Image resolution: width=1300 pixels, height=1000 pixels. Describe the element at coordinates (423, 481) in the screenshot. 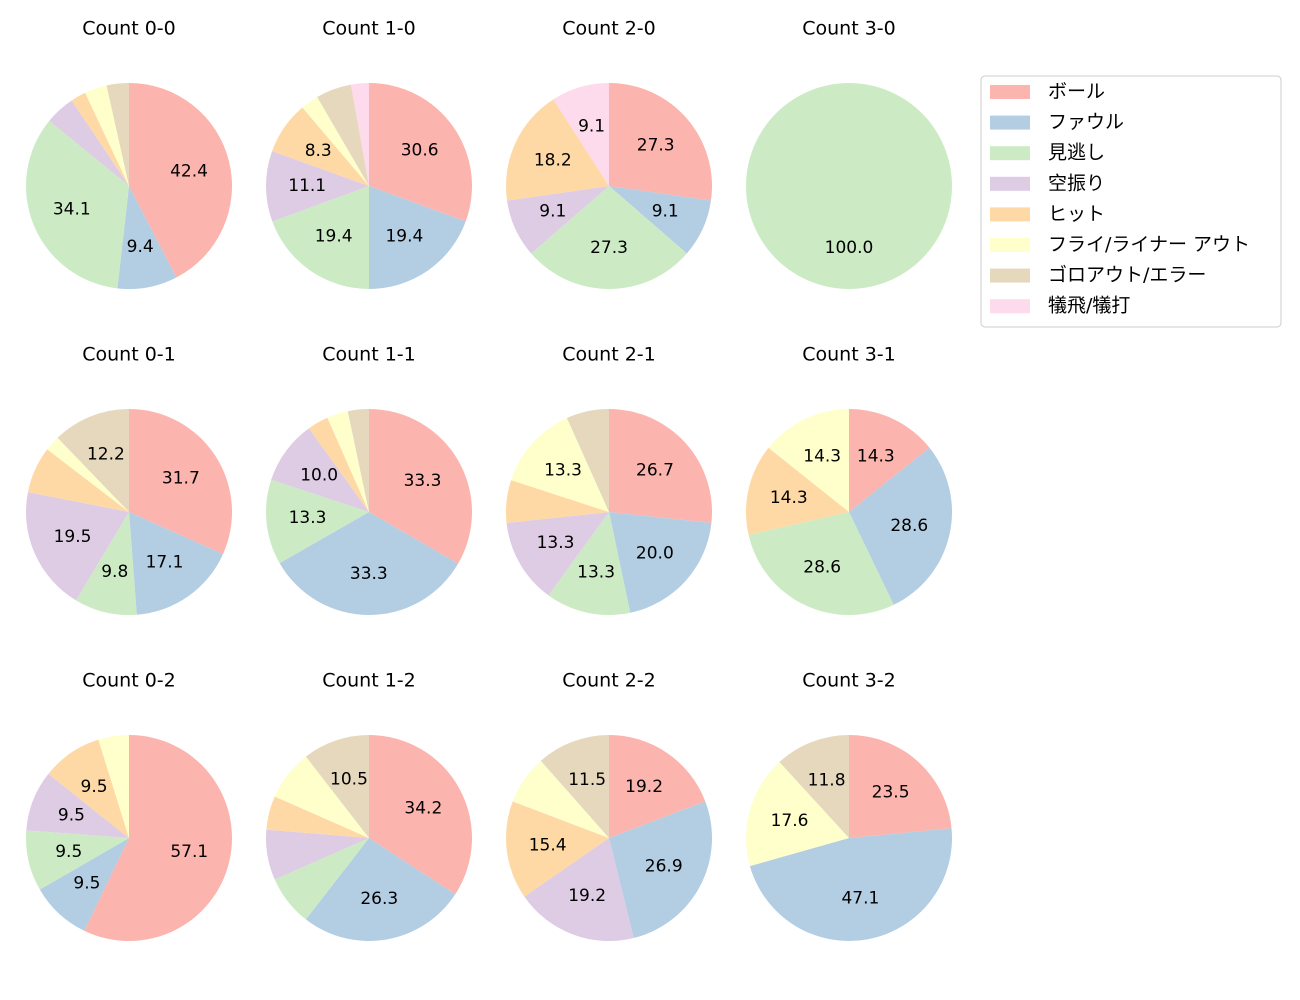

I see `slice-label: 33.3` at that location.